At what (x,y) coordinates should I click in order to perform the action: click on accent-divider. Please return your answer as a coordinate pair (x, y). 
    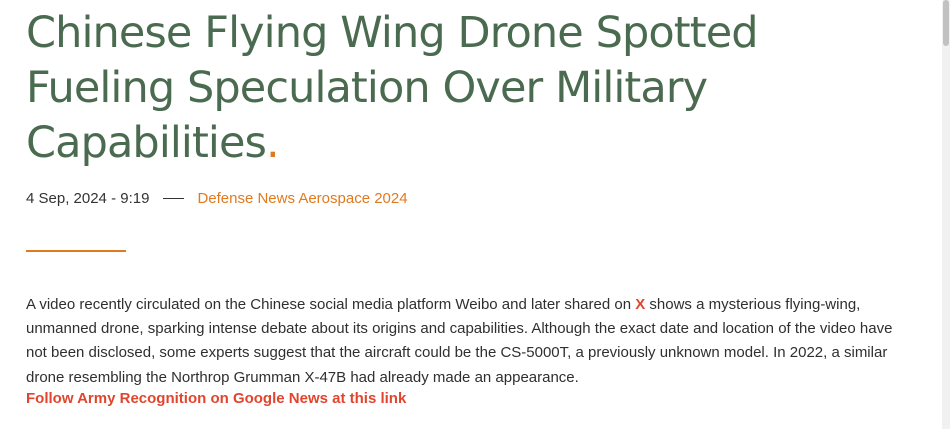
    Looking at the image, I should click on (76, 251).